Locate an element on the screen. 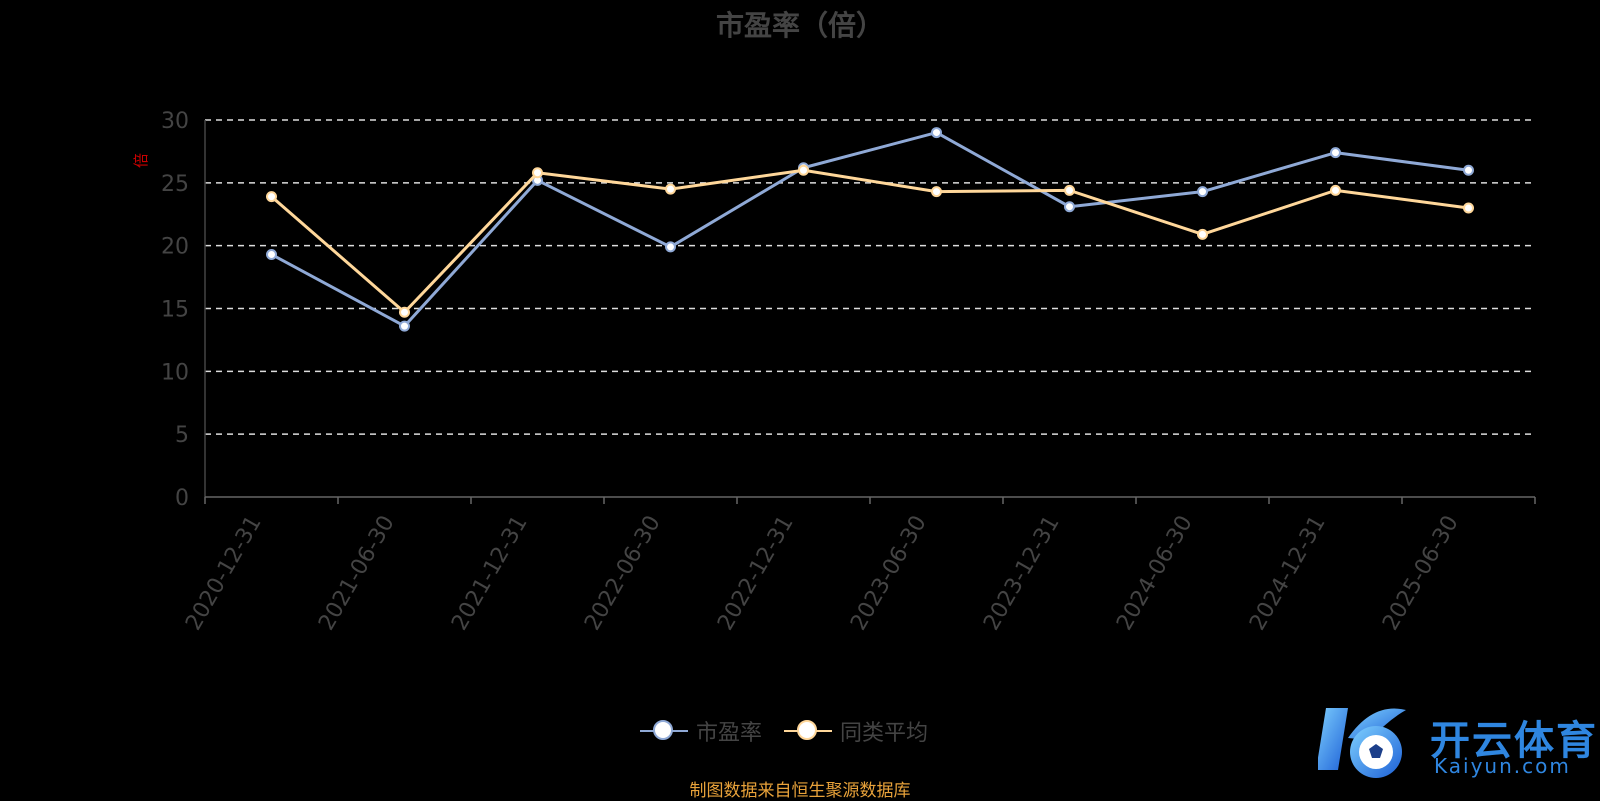 The height and width of the screenshot is (801, 1600). x-tick-label: 2022-12-31 is located at coordinates (756, 573).